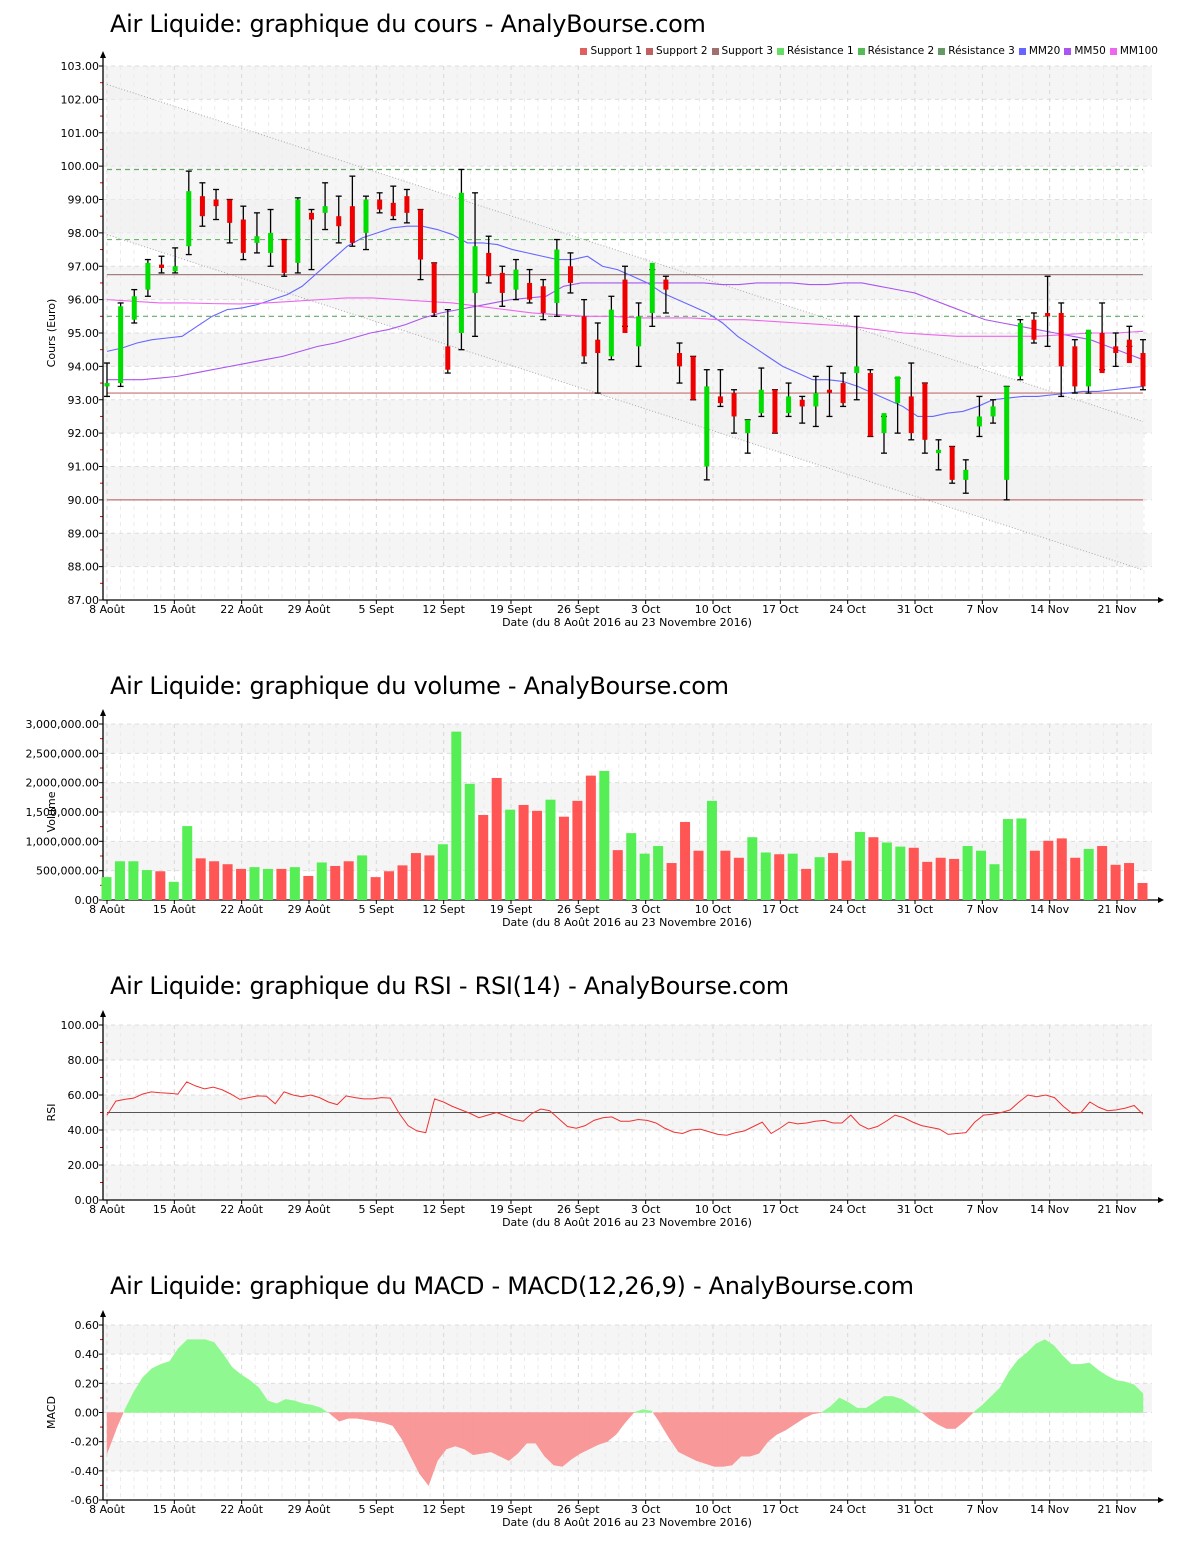 The height and width of the screenshot is (1550, 1200). I want to click on legend-item: MM50, so click(1085, 51).